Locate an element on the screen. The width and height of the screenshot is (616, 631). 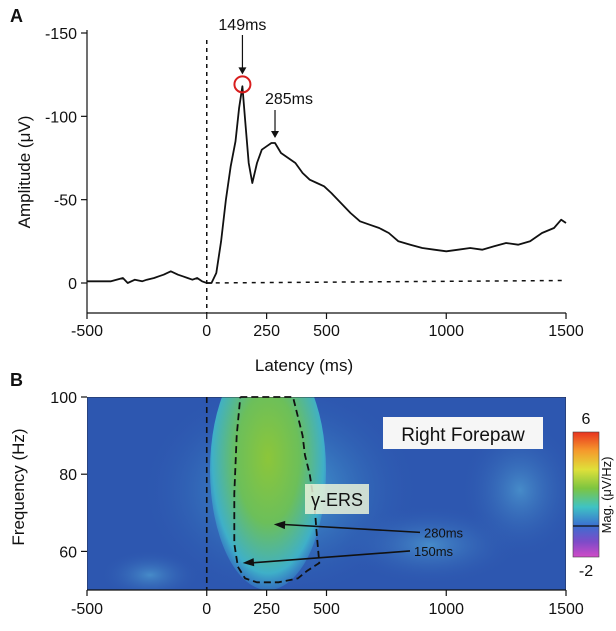
colorbar is located at coordinates (586, 494).